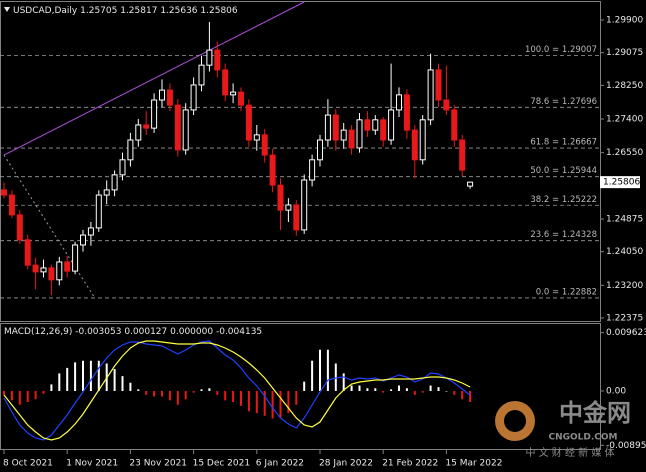  I want to click on y-tick-label: 1.26550, so click(624, 153).